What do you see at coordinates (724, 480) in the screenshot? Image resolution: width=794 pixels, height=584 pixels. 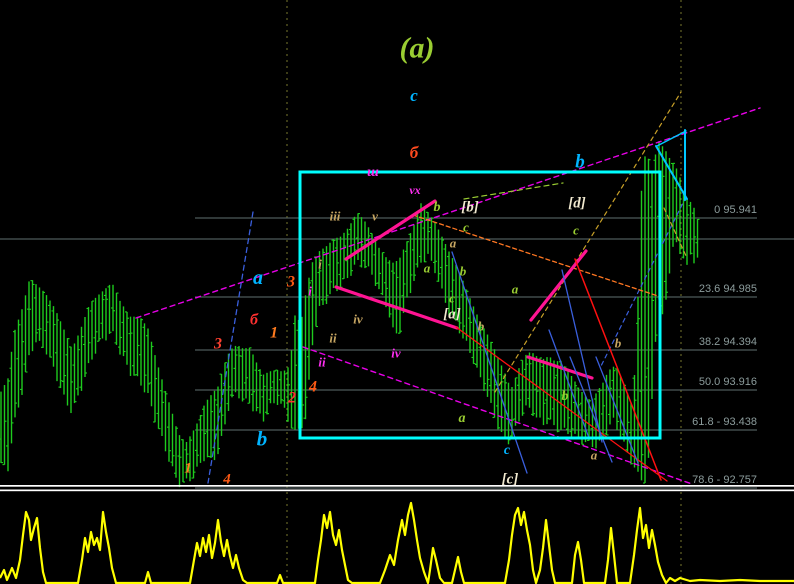 I see `fib-level-label: 78.6 - 92.757` at bounding box center [724, 480].